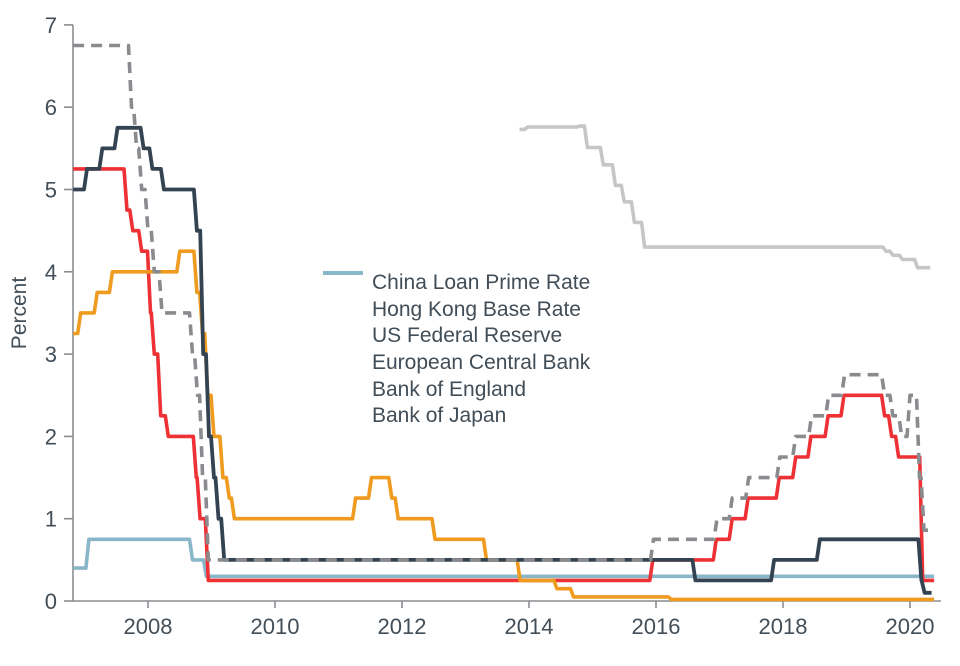  Describe the element at coordinates (504, 558) in the screenshot. I see `series-line-bank-of-japan` at that location.